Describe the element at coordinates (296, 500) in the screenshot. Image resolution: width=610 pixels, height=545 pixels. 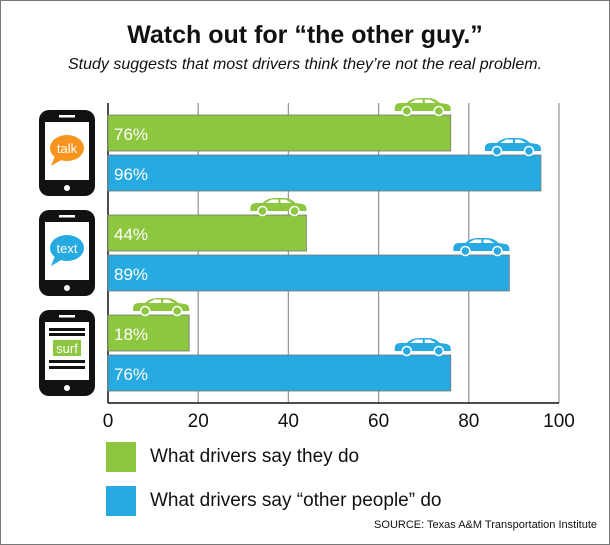
I see `legend-label: What drivers say “other people” do` at that location.